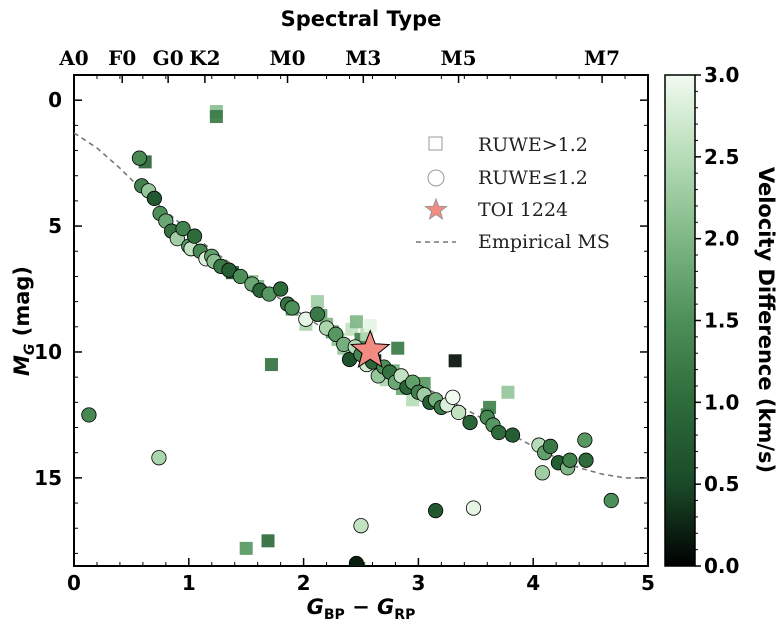 This screenshot has width=781, height=629. Describe the element at coordinates (721, 239) in the screenshot. I see `colorbar-tick-label: 2.0` at that location.